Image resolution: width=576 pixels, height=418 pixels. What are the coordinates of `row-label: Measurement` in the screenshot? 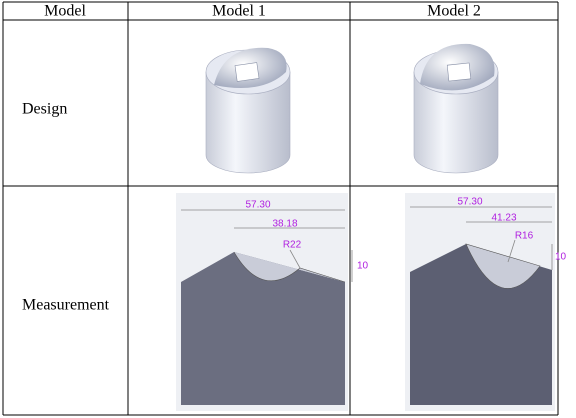 It's located at (66, 305).